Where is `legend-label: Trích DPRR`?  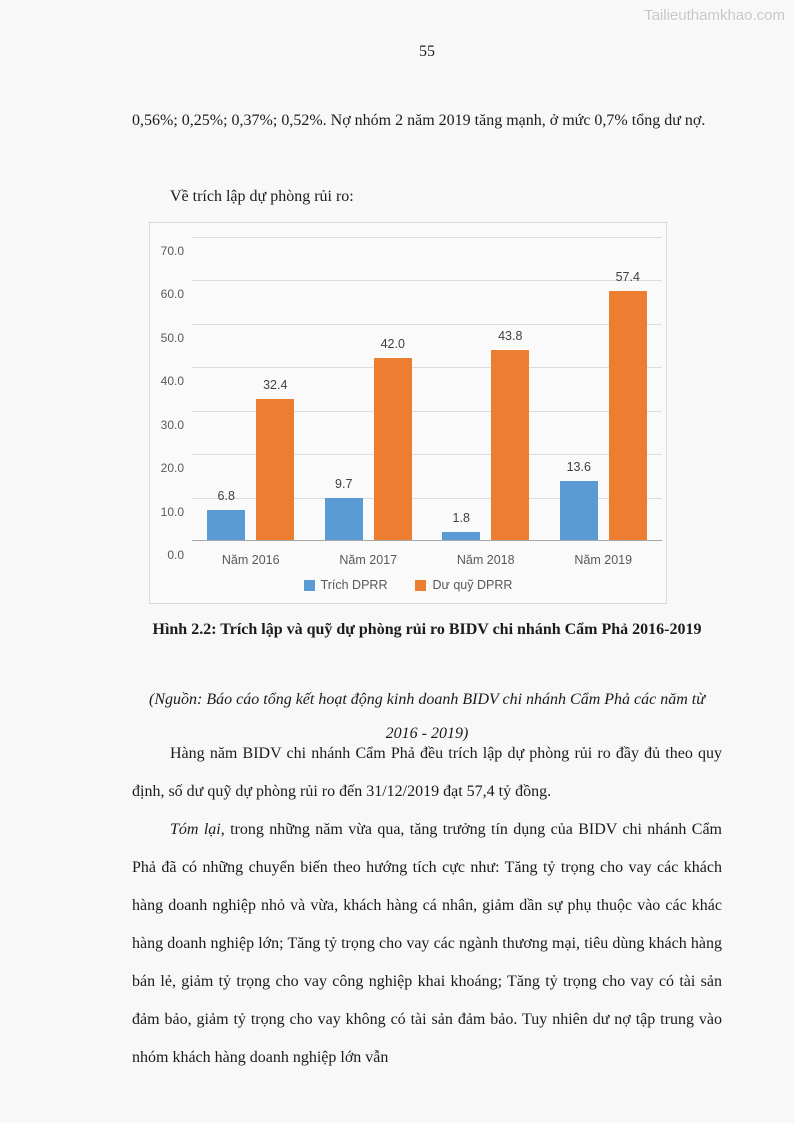
legend-label: Trích DPRR is located at coordinates (354, 585).